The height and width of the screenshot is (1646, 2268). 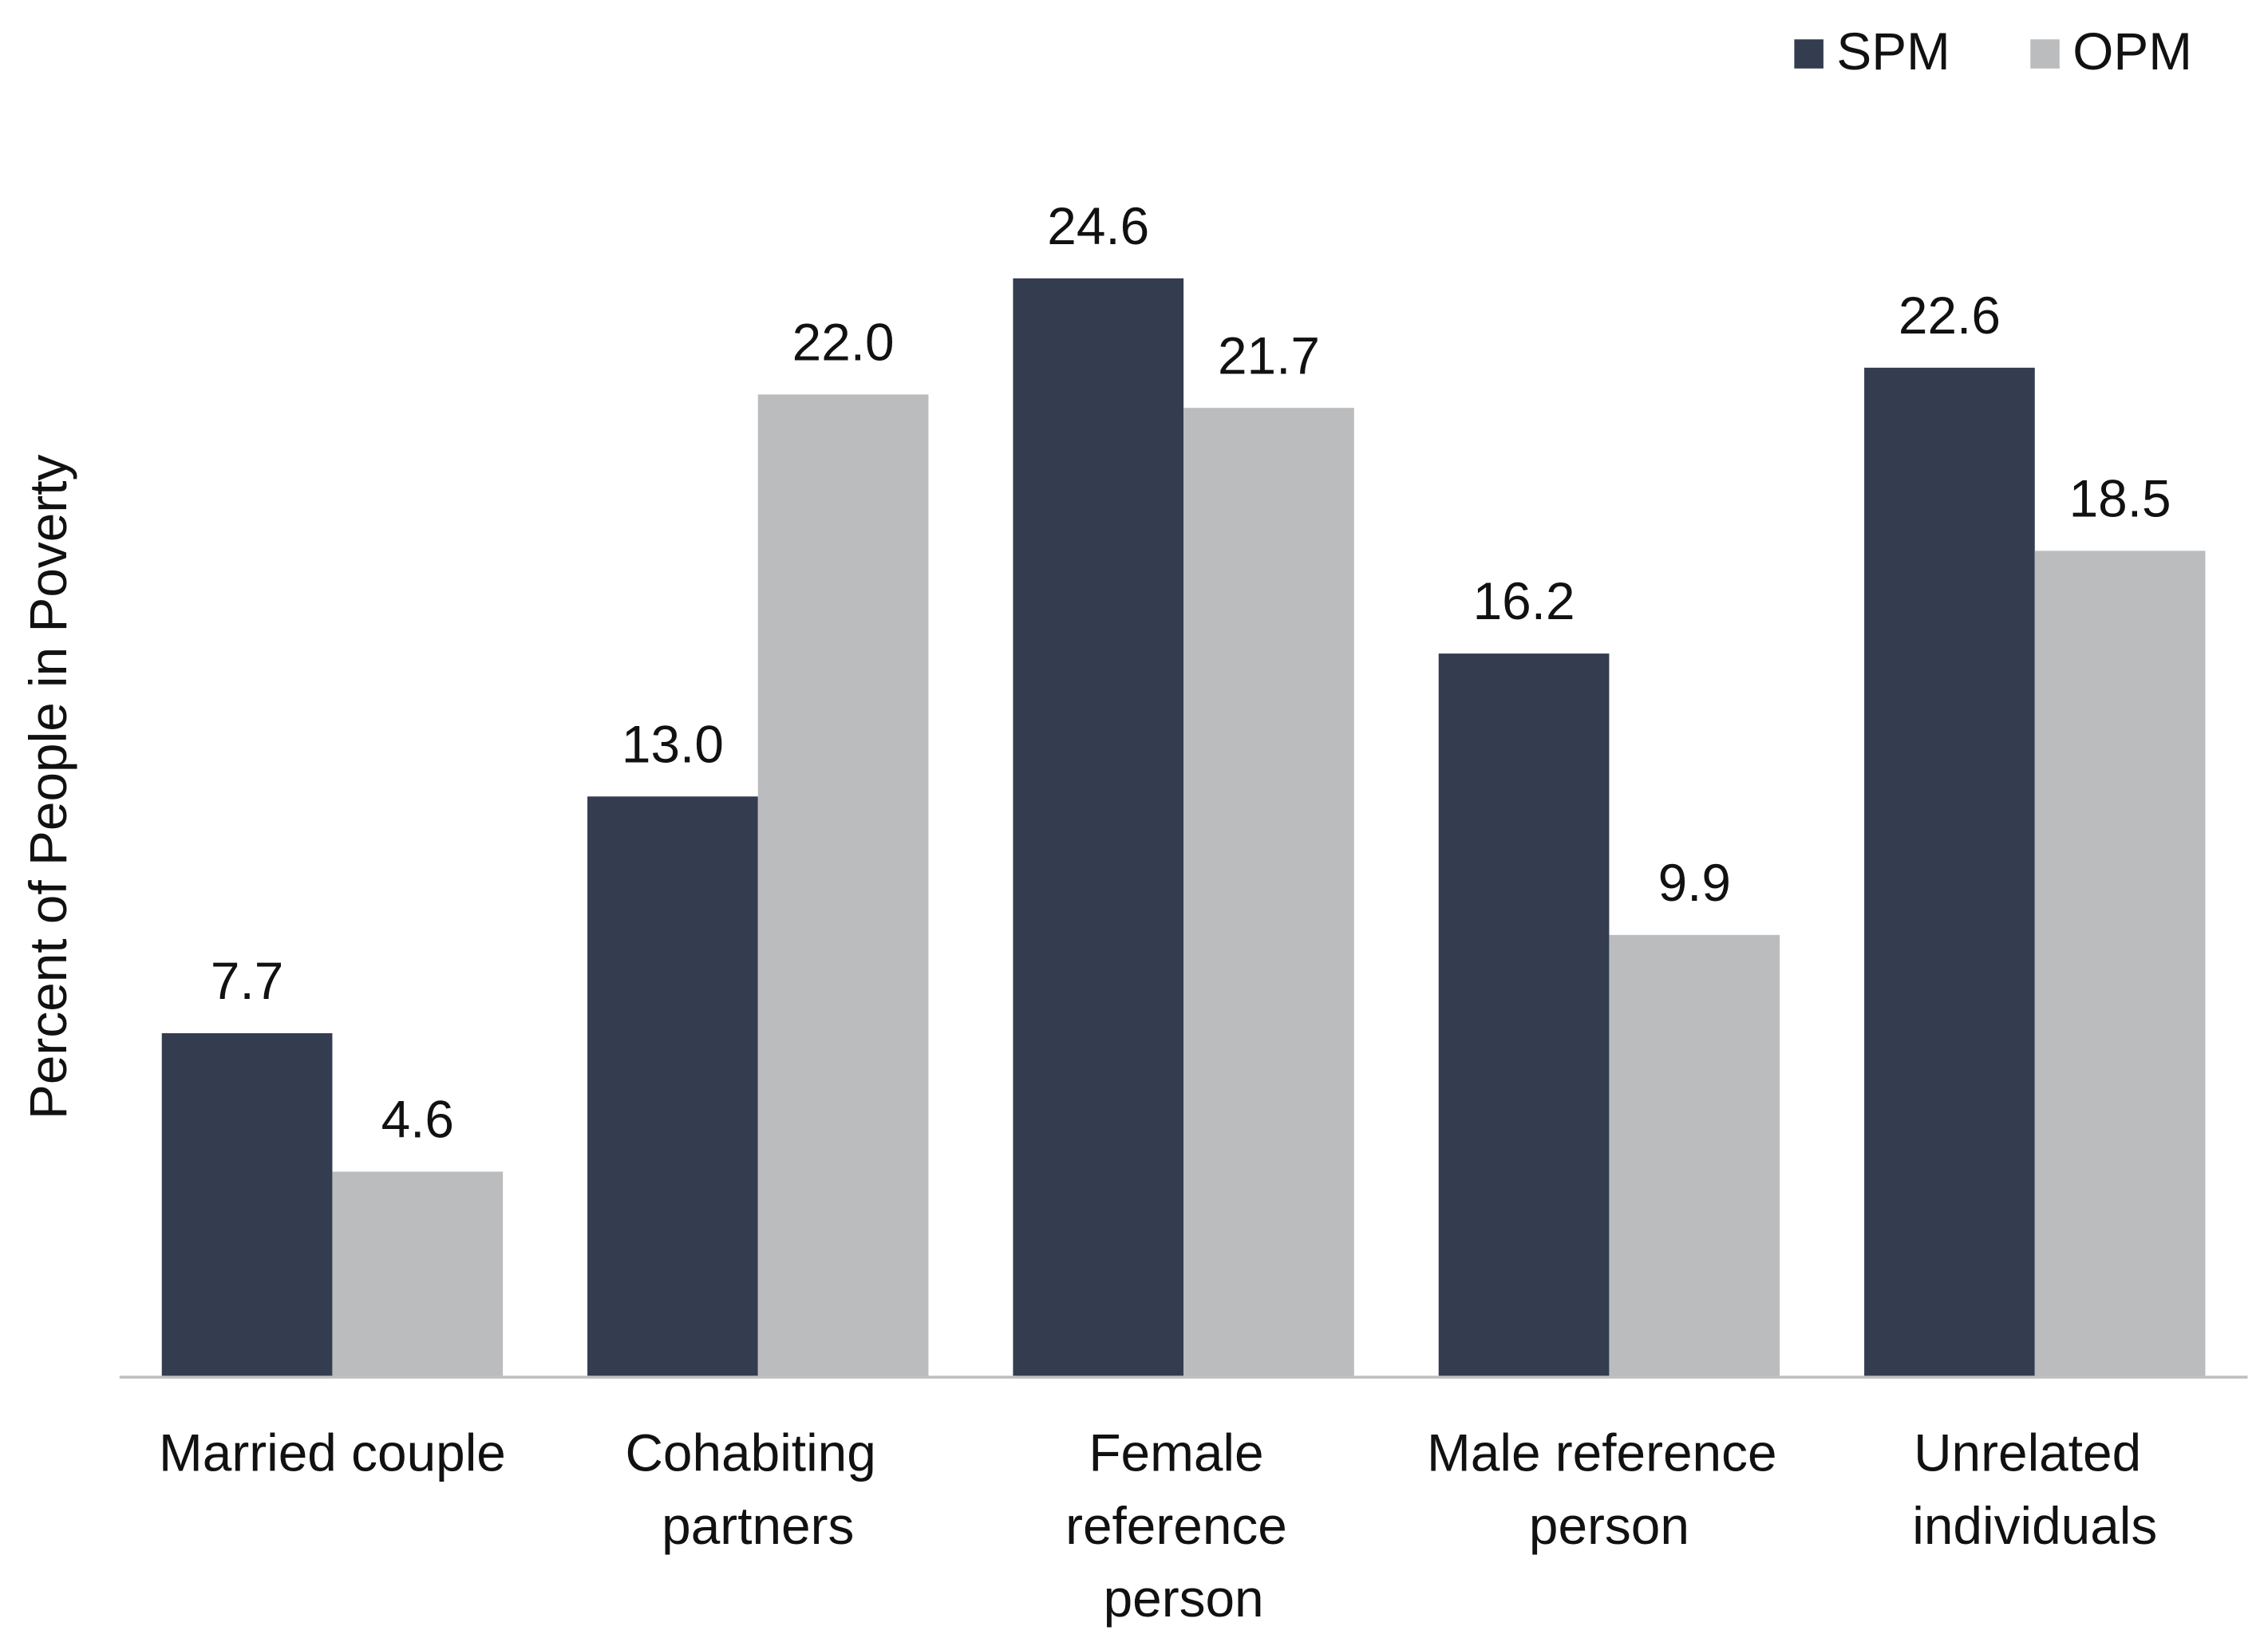 What do you see at coordinates (1695, 882) in the screenshot?
I see `value-label: 9.9` at bounding box center [1695, 882].